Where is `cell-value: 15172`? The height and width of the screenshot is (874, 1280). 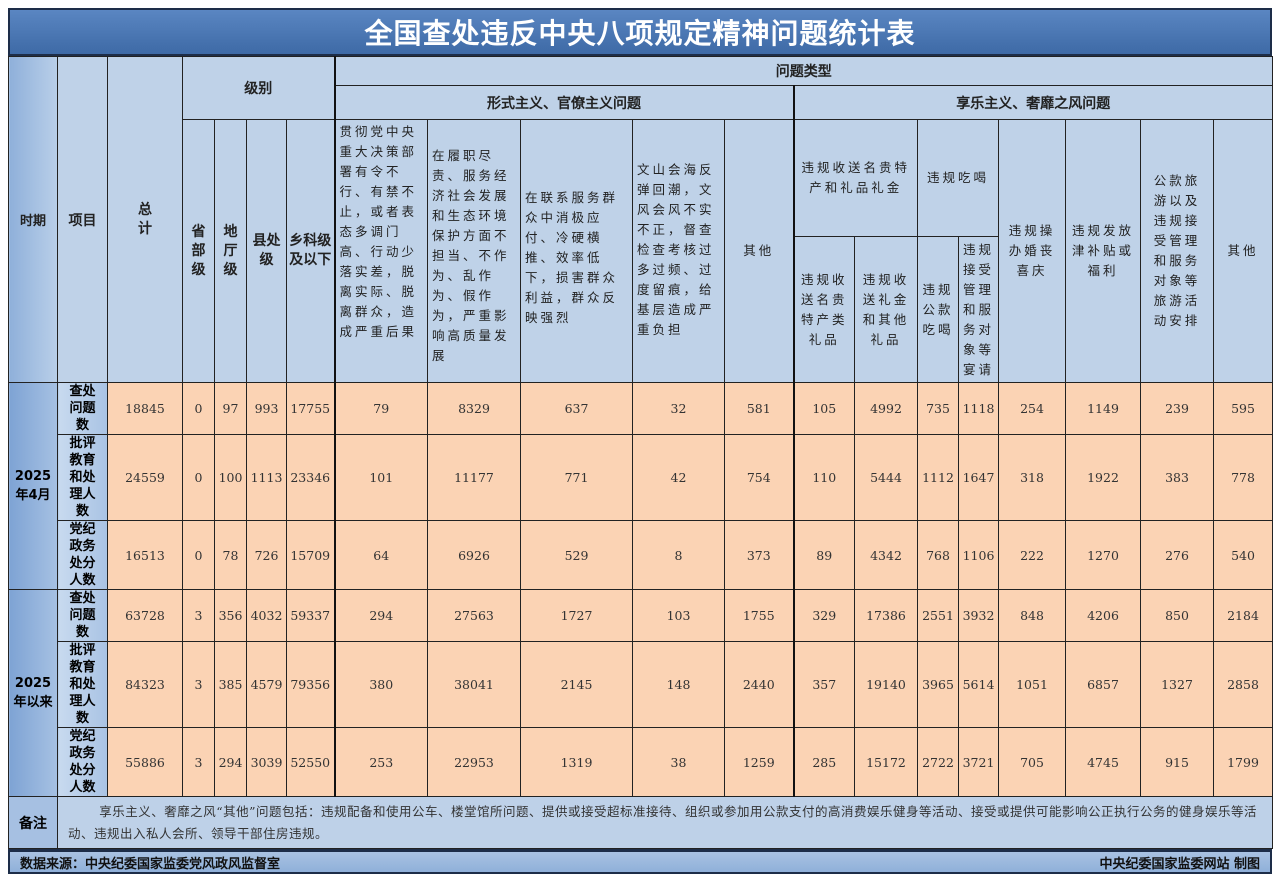
cell-value: 15172 is located at coordinates (886, 762).